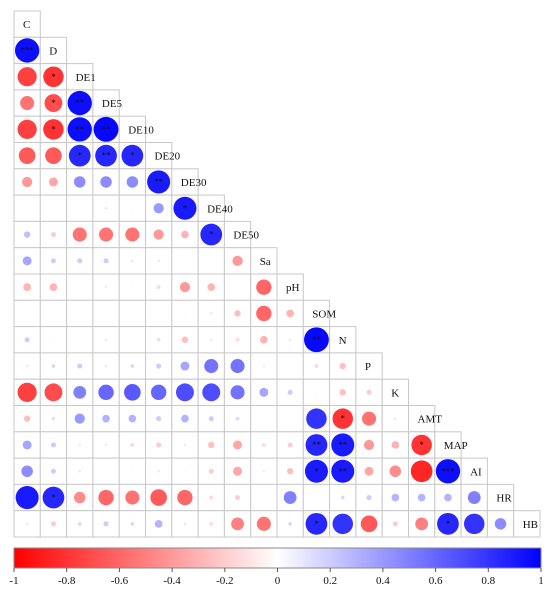 The height and width of the screenshot is (598, 550). Describe the element at coordinates (220, 209) in the screenshot. I see `variable-label: DE40` at that location.